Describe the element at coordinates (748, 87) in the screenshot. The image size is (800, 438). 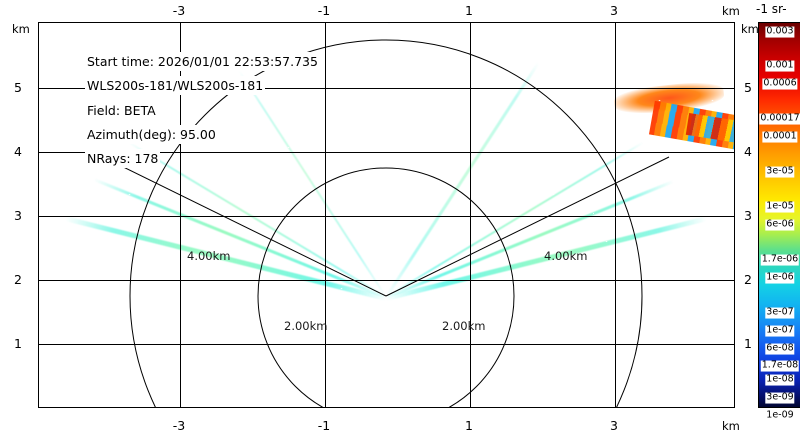
I see `y-tick-right: 5` at that location.